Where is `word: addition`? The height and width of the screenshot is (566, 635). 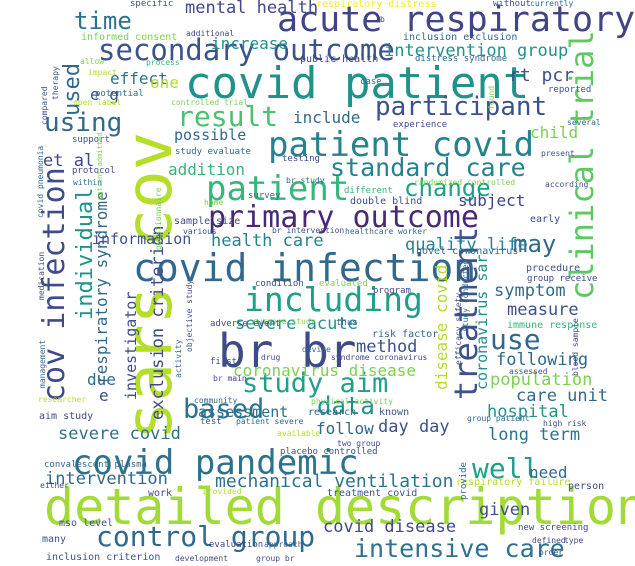 word: addition is located at coordinates (207, 169).